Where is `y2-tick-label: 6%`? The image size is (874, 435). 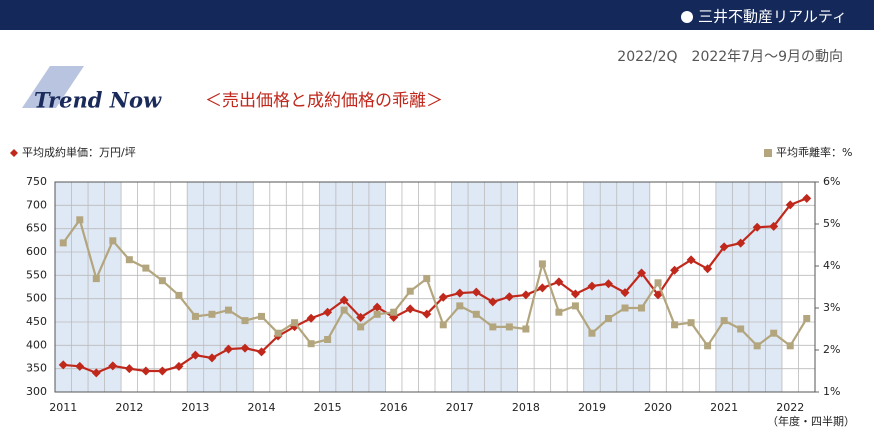
y2-tick-label: 6% is located at coordinates (831, 181).